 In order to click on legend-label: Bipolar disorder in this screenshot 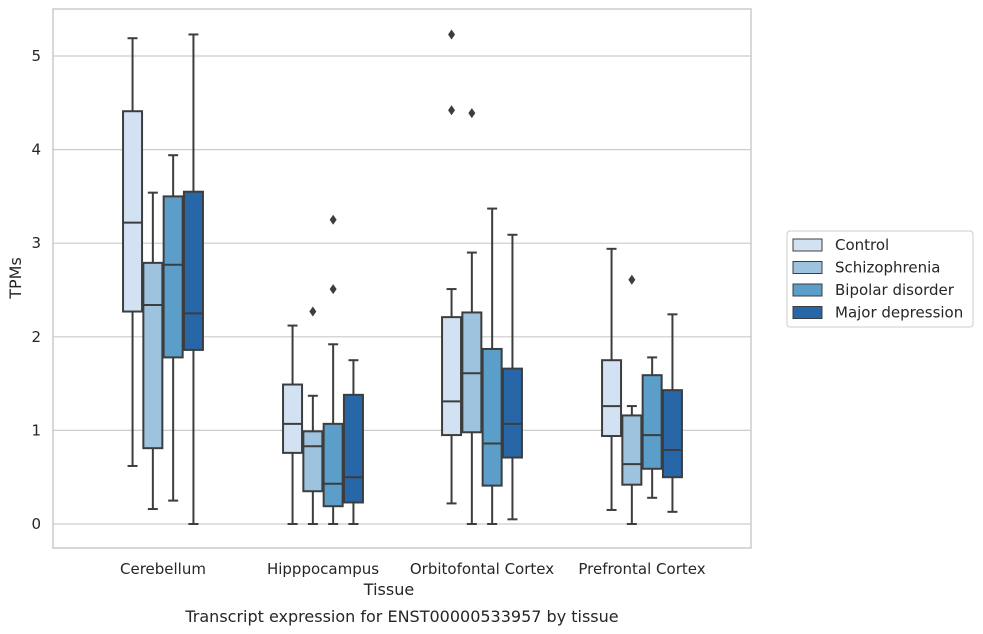, I will do `click(895, 290)`.